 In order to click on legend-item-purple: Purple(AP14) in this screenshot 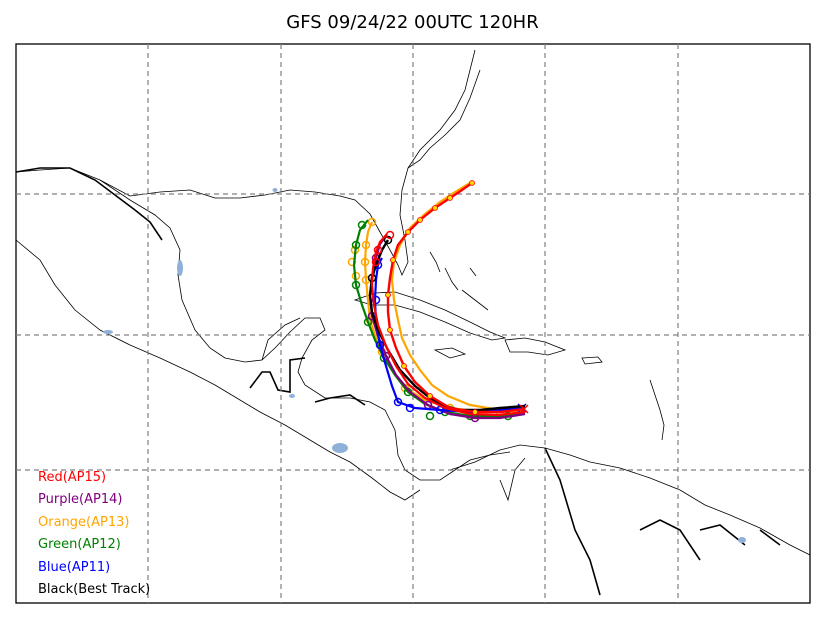, I will do `click(80, 500)`.